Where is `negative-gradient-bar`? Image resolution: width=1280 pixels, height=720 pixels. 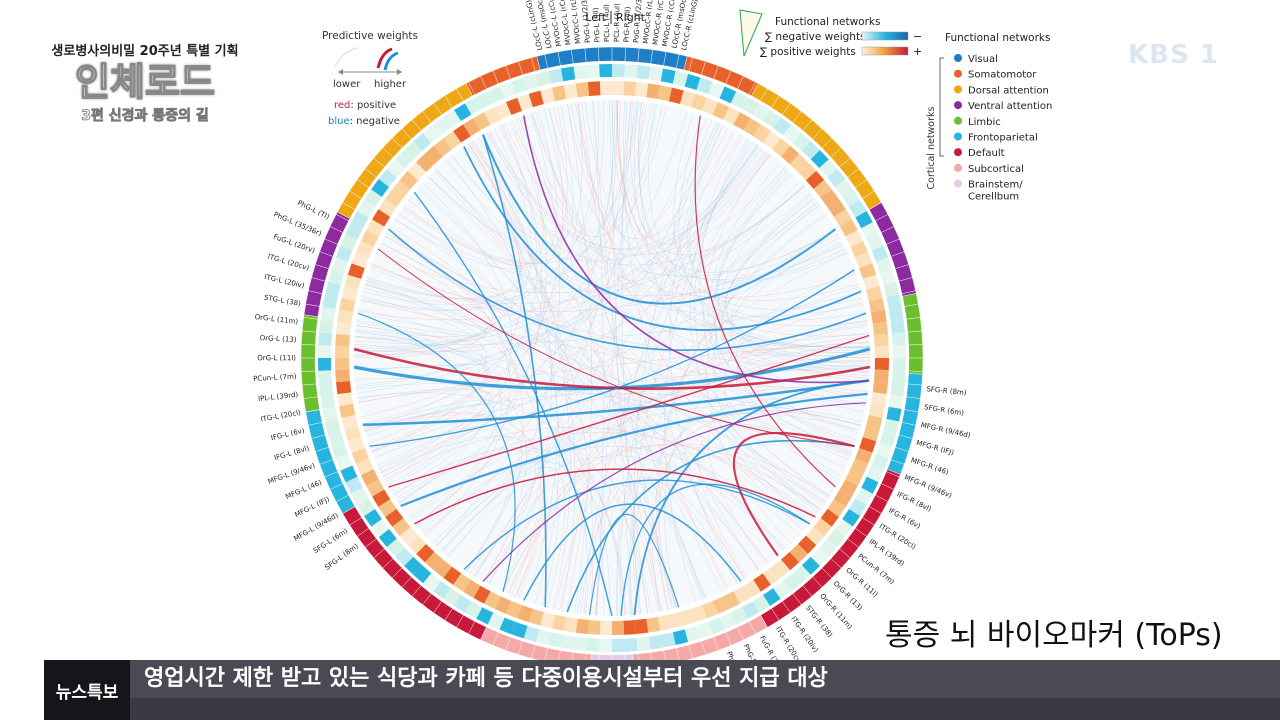 negative-gradient-bar is located at coordinates (885, 36).